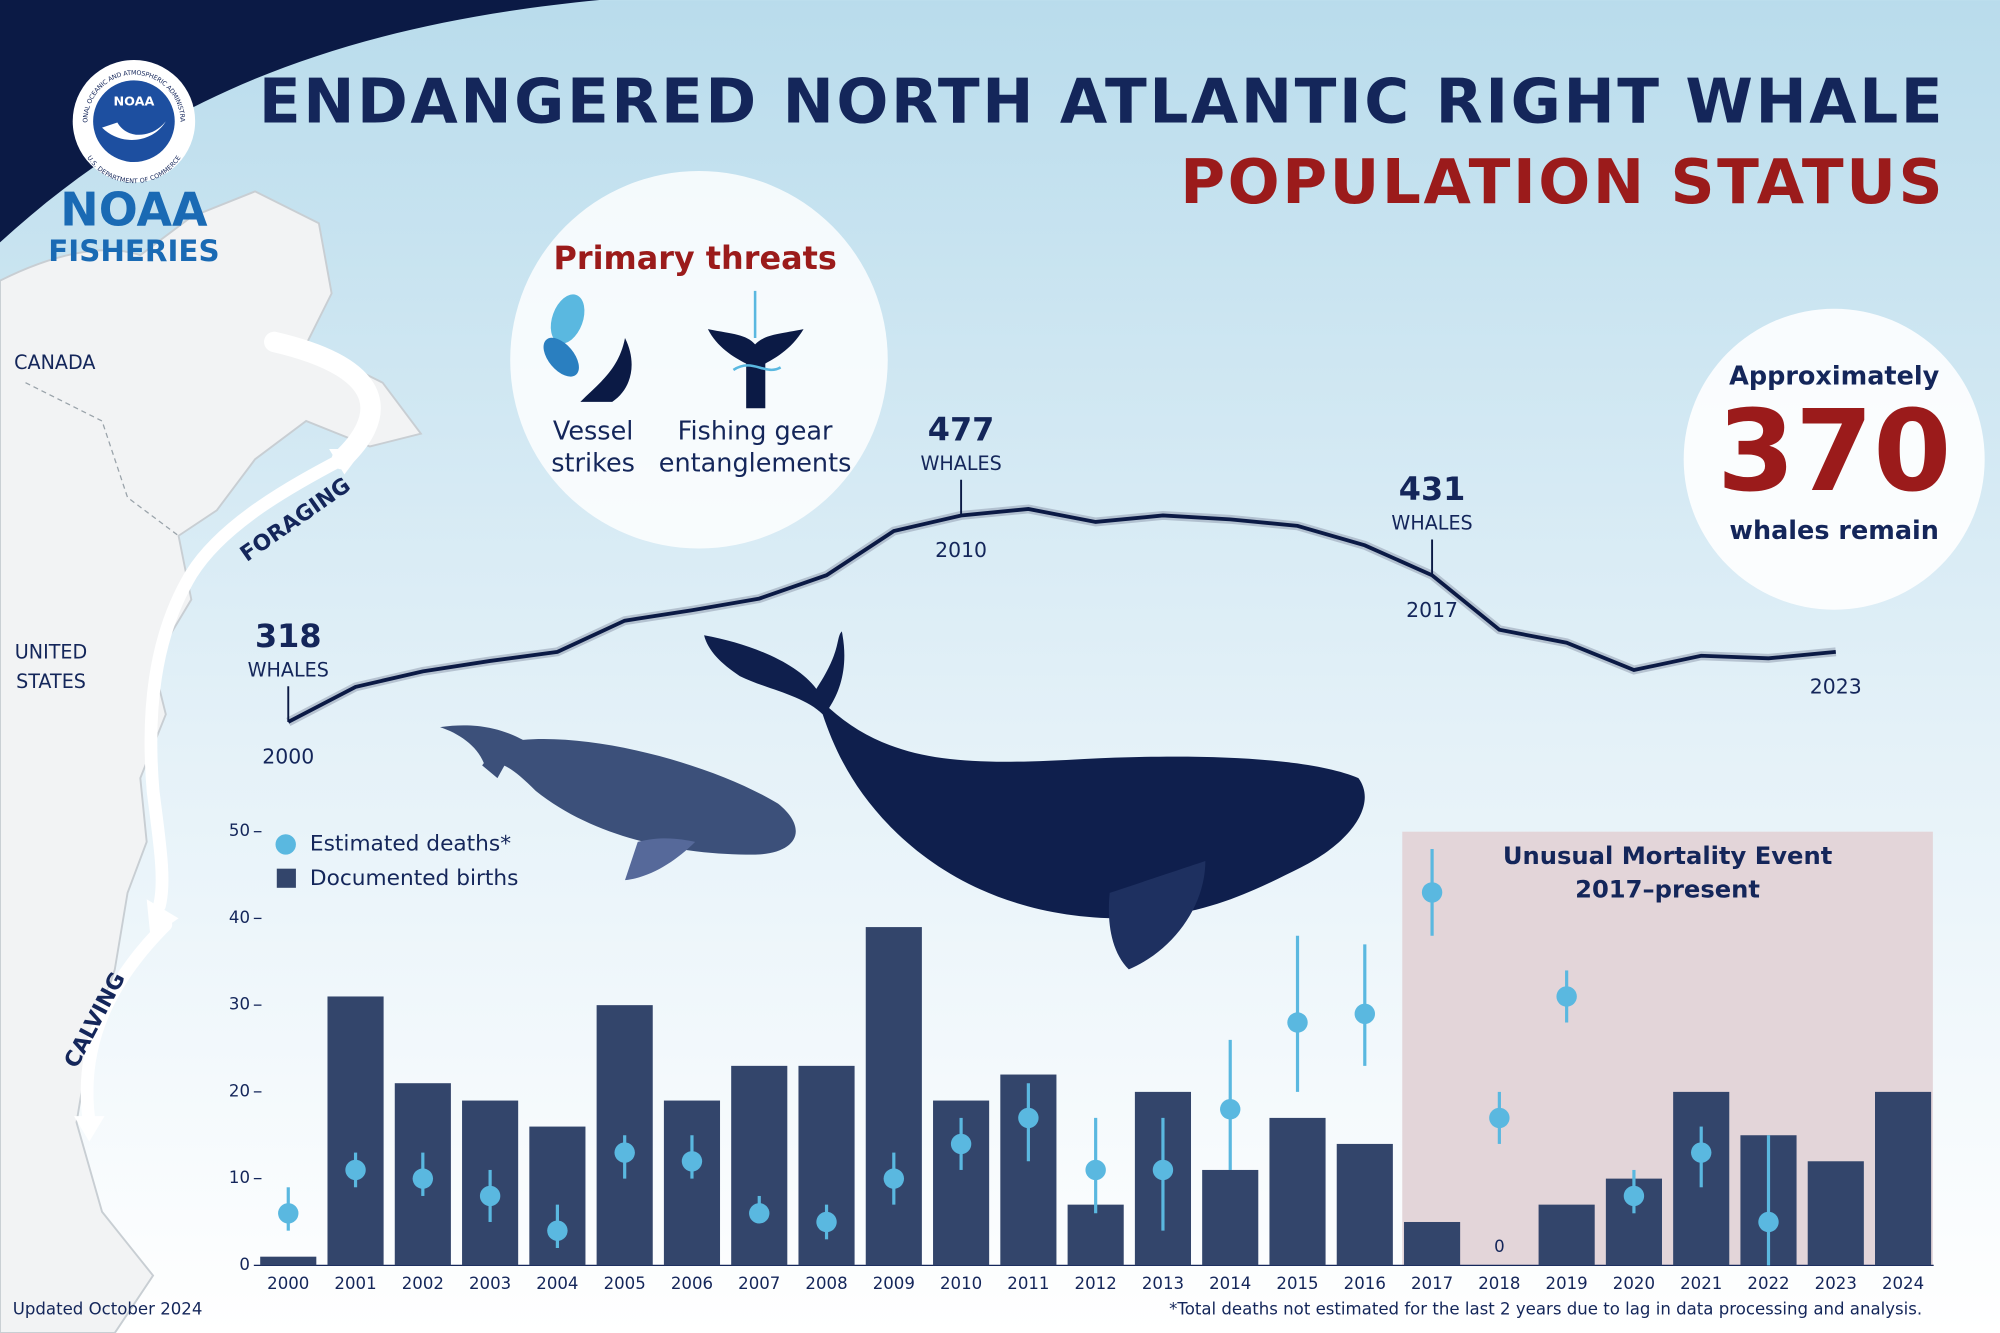 Image resolution: width=2000 pixels, height=1333 pixels. What do you see at coordinates (239, 917) in the screenshot?
I see `y-tick-label: 40` at bounding box center [239, 917].